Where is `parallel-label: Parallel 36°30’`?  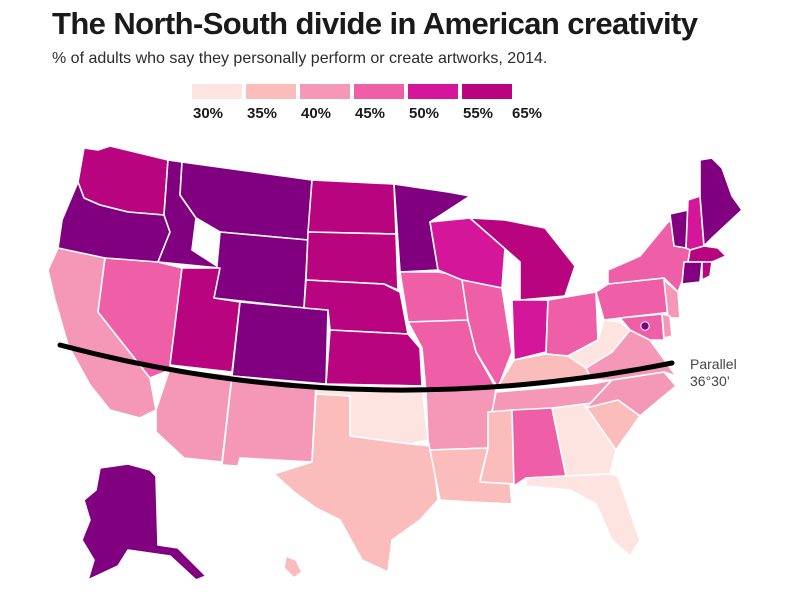 parallel-label: Parallel 36°30’ is located at coordinates (713, 373).